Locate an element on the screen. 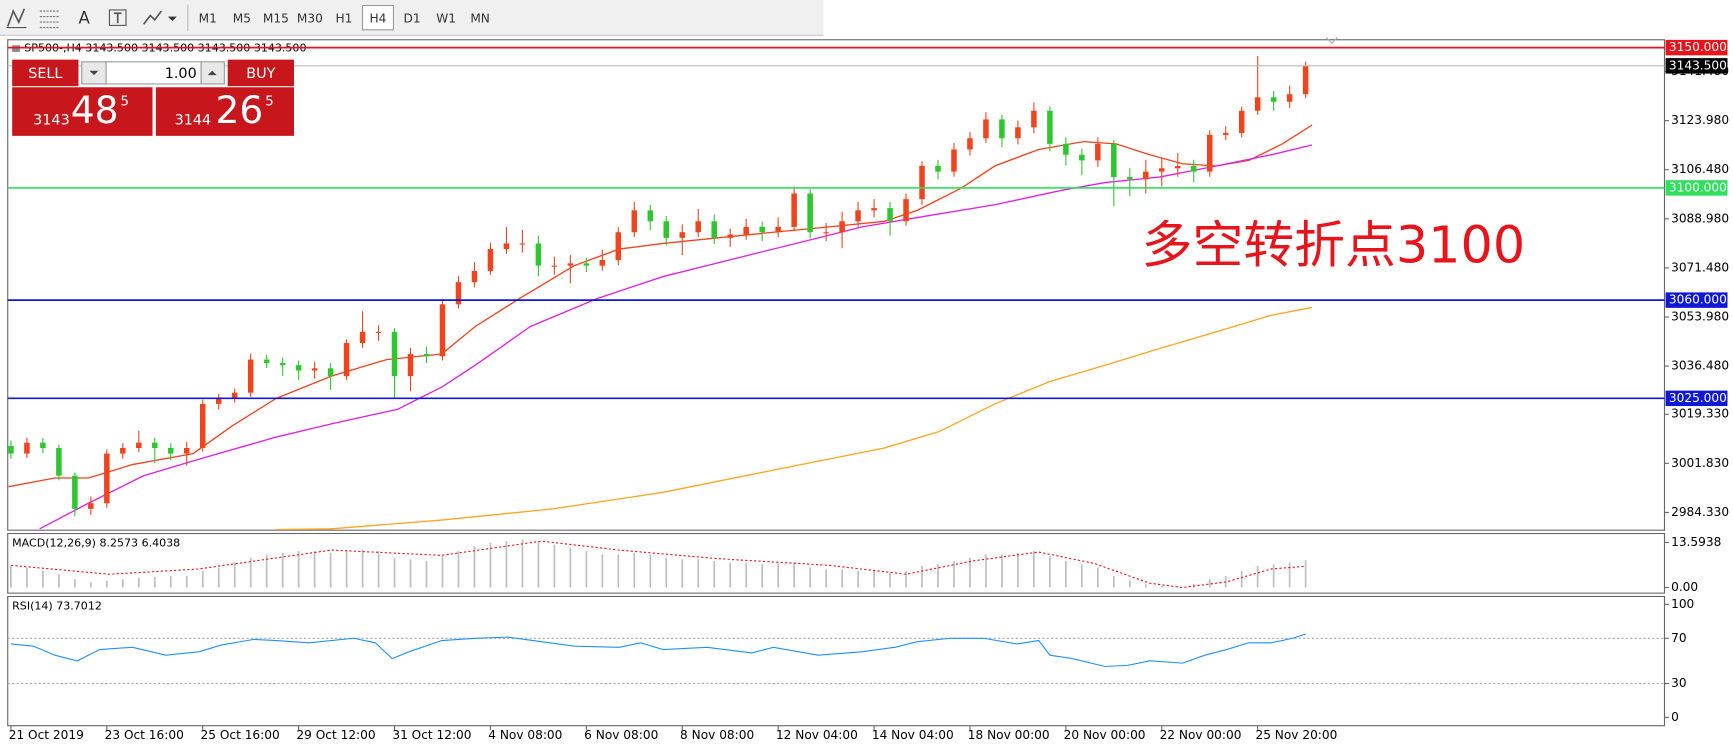 The width and height of the screenshot is (1733, 750). macd-panel is located at coordinates (836, 563).